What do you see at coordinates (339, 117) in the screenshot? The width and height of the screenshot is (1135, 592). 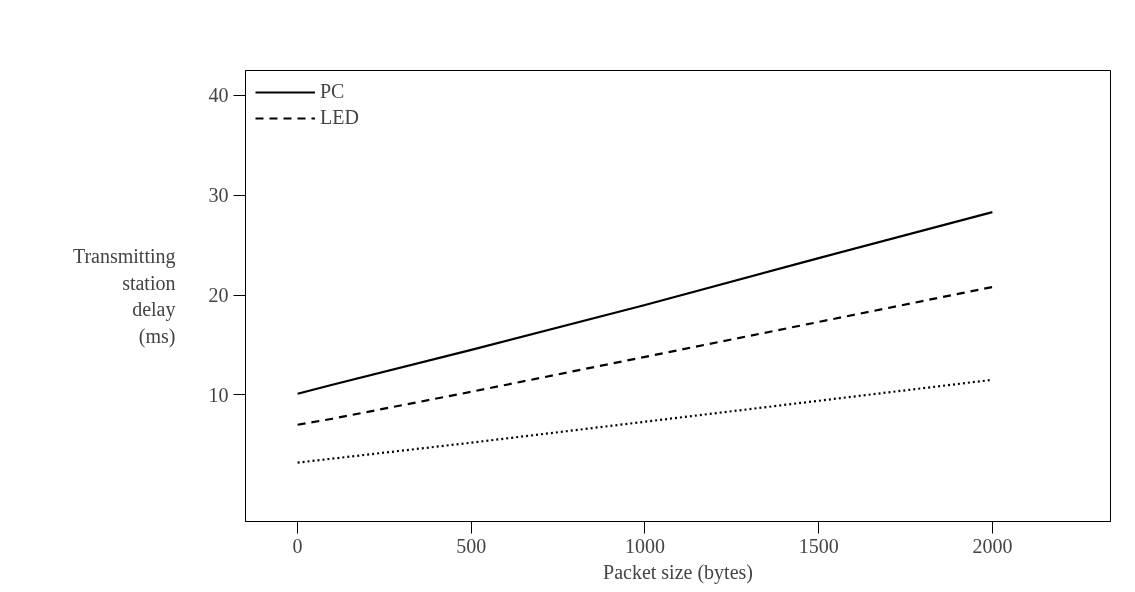 I see `legend-label: LED` at bounding box center [339, 117].